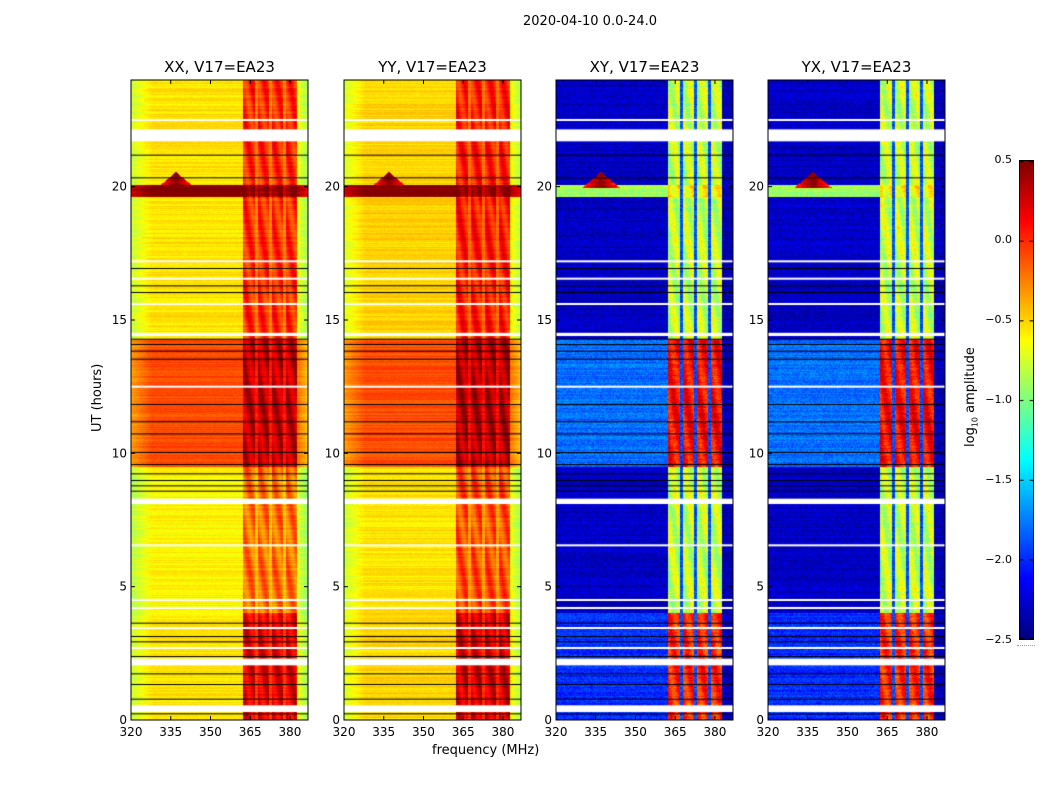  Describe the element at coordinates (998, 639) in the screenshot. I see `colorbar-tick-label: −2.5` at that location.